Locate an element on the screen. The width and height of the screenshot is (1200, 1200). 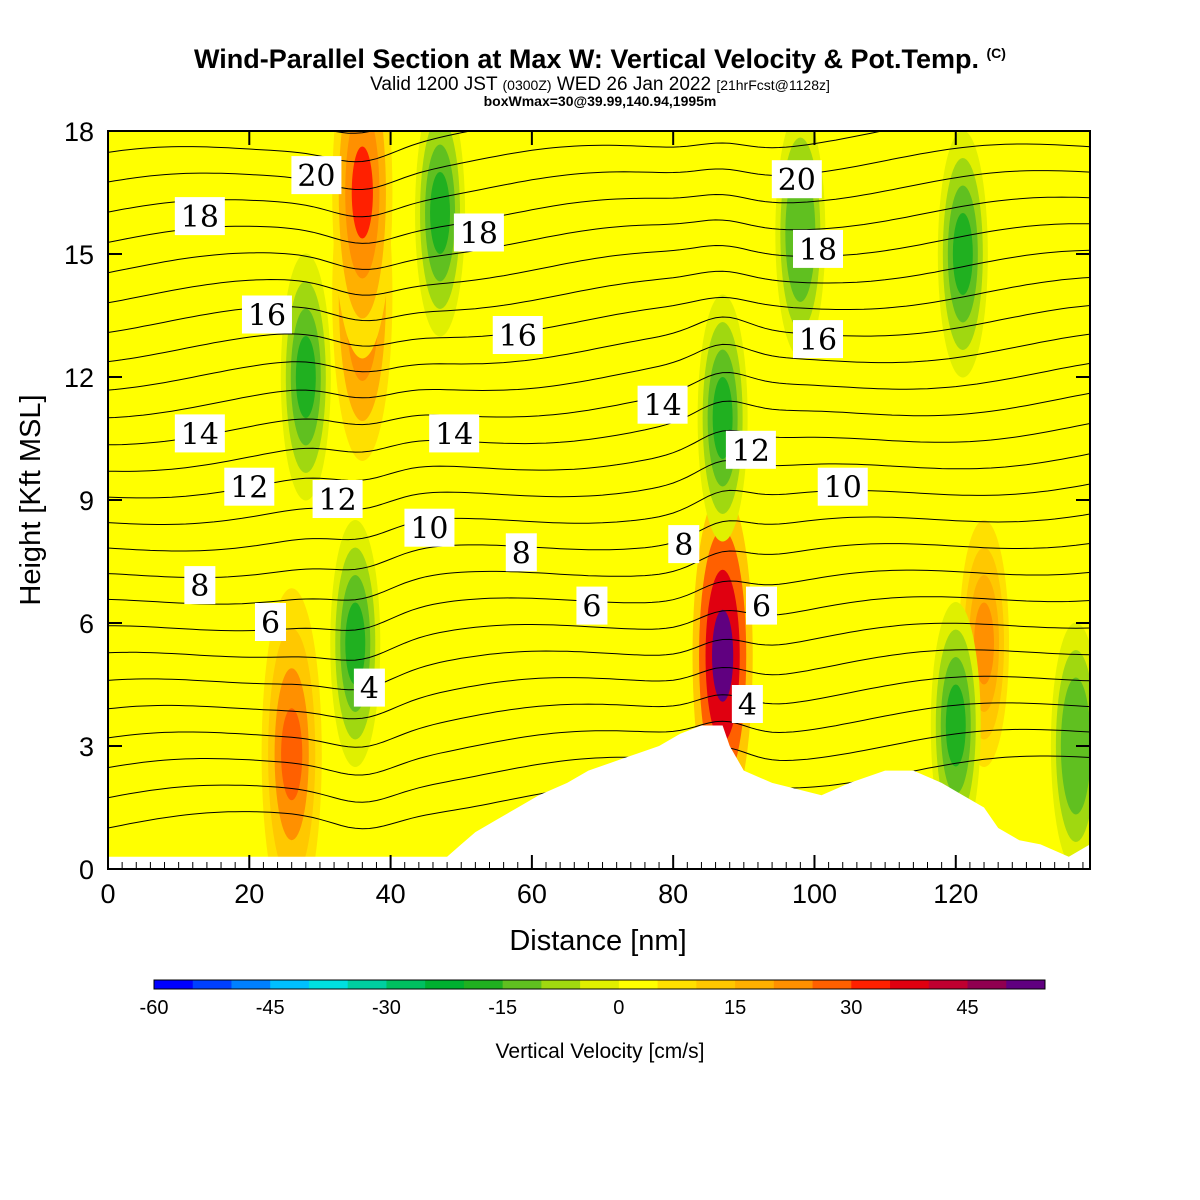
theta-label: 8 is located at coordinates (521, 552).